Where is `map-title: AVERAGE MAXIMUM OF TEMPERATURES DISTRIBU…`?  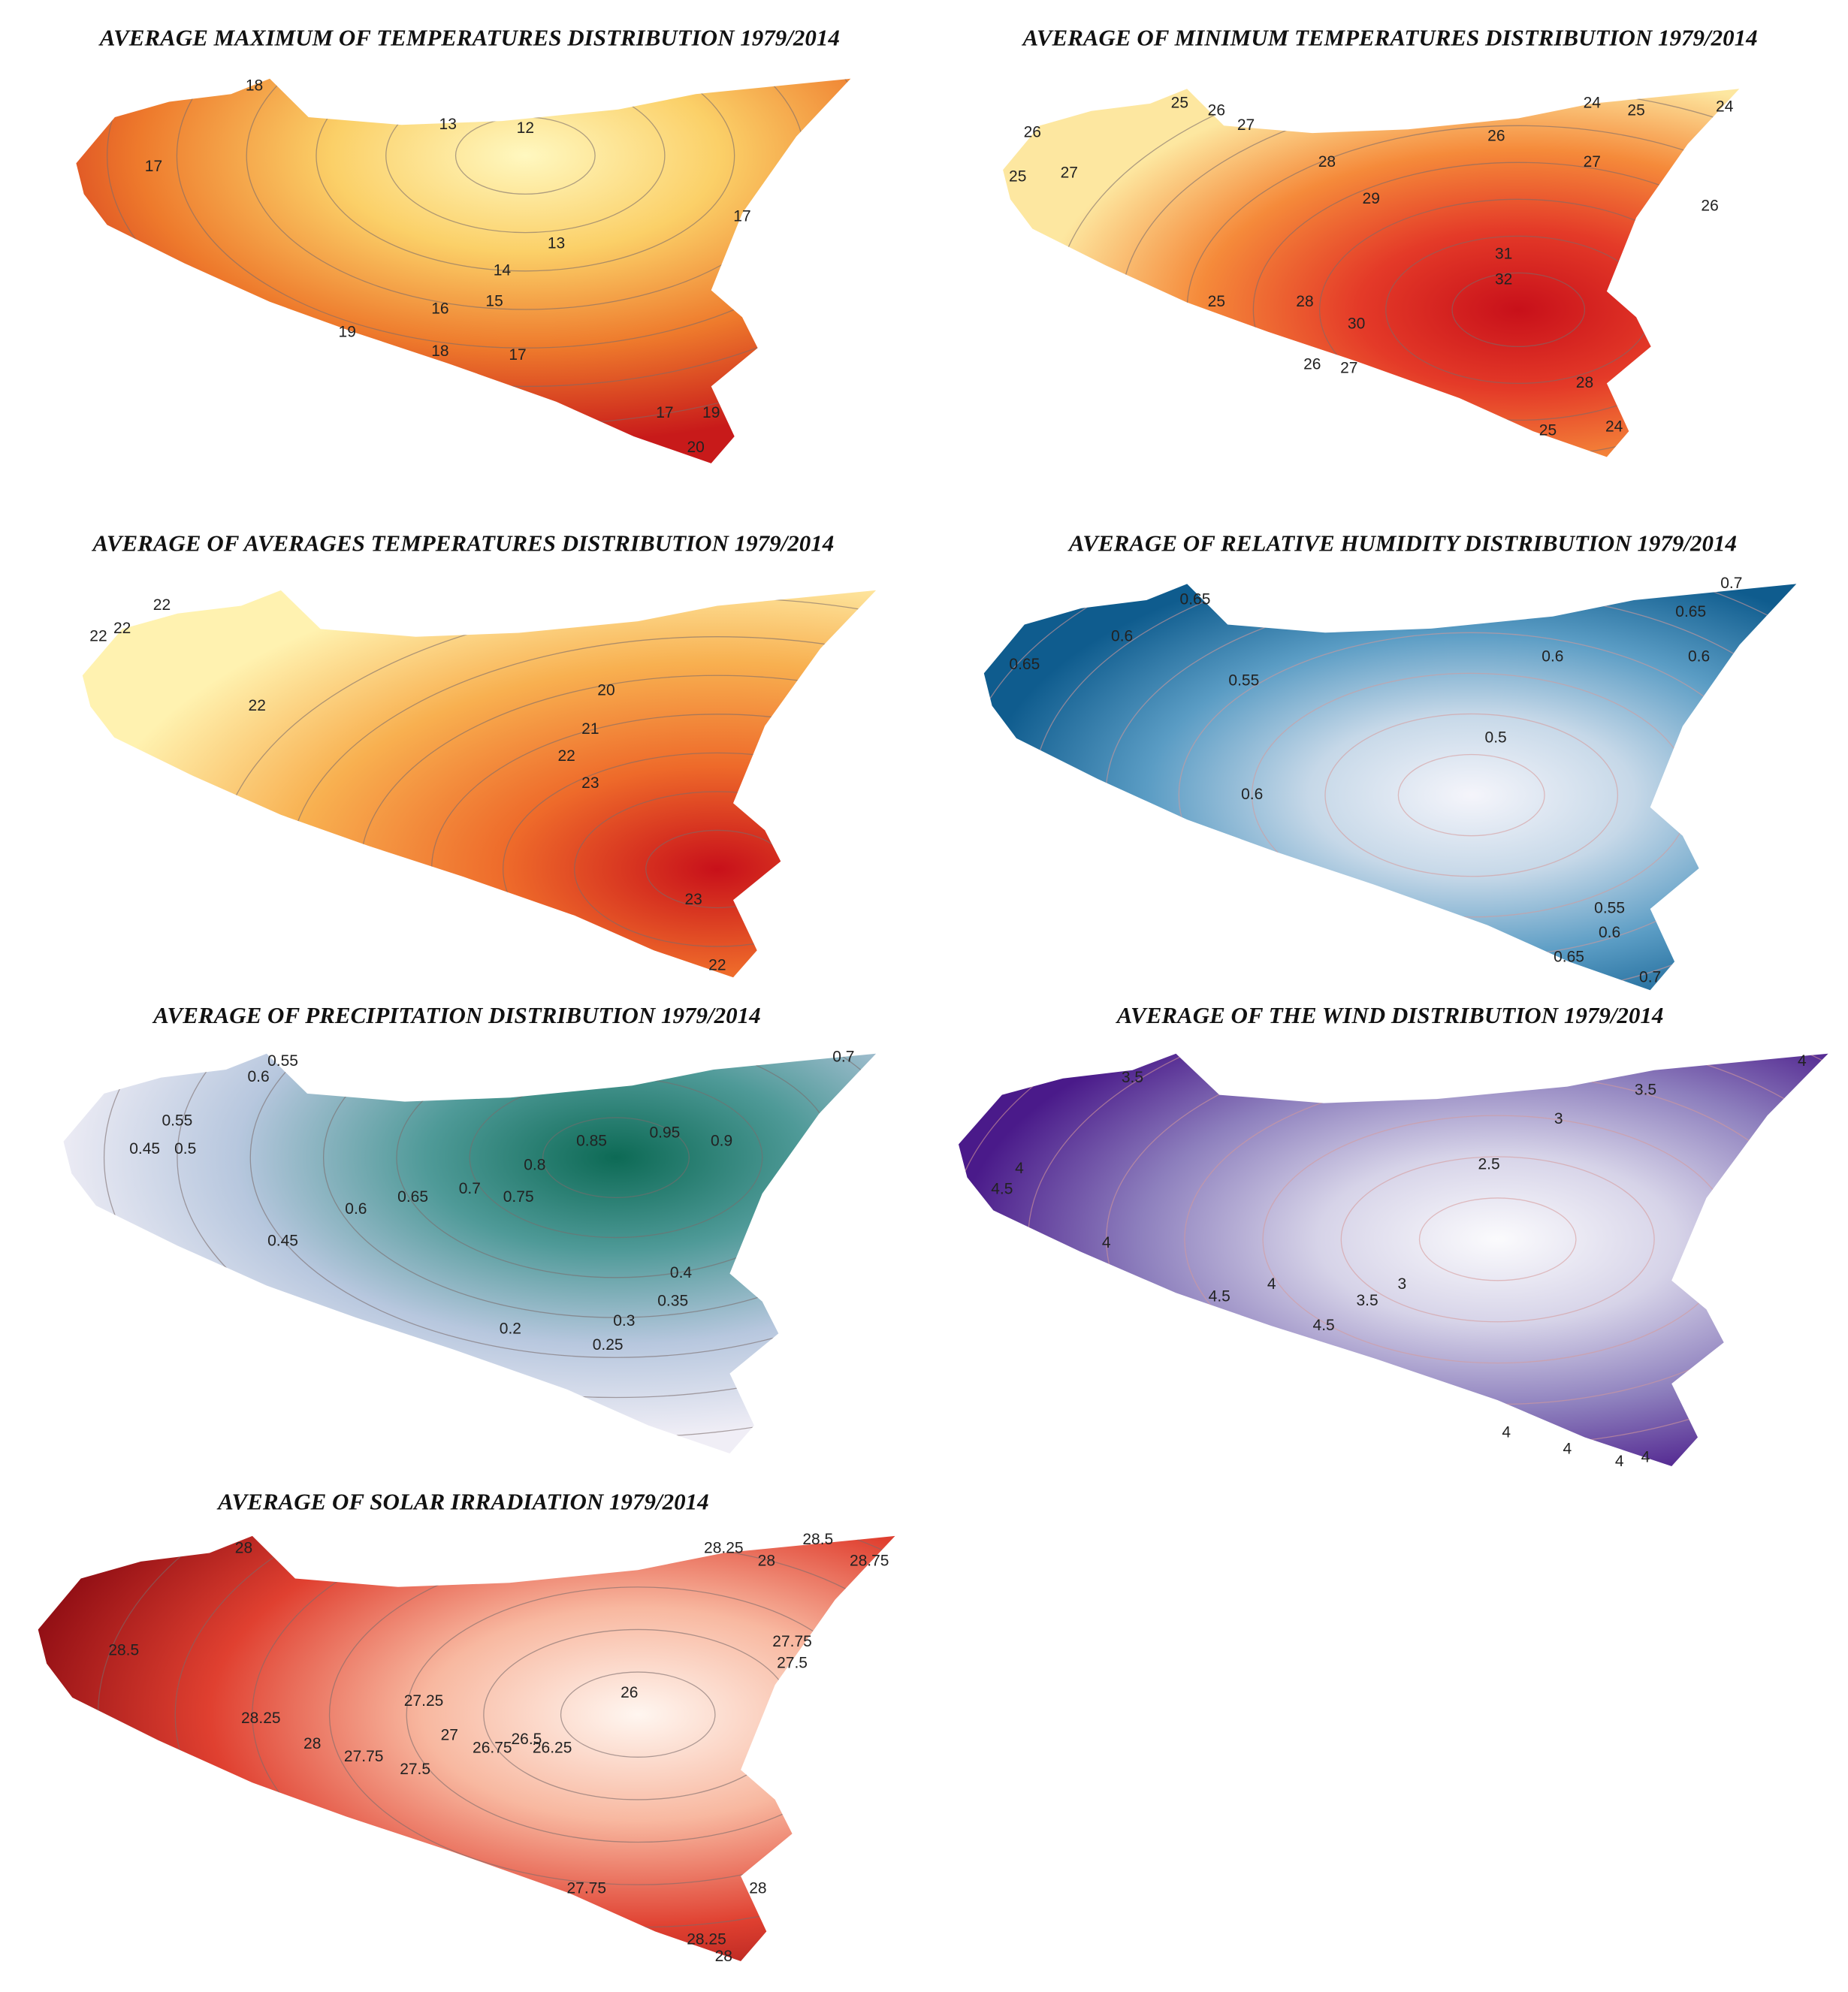 map-title: AVERAGE MAXIMUM OF TEMPERATURES DISTRIBU… is located at coordinates (469, 38).